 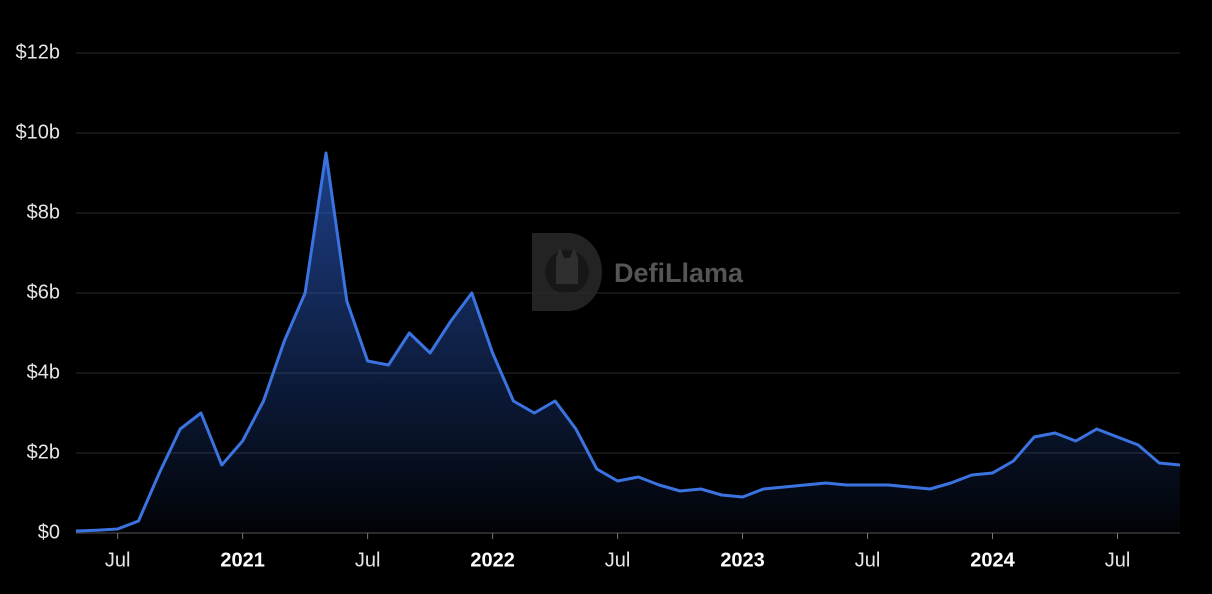 What do you see at coordinates (38, 132) in the screenshot?
I see `y-tick-label: $10b` at bounding box center [38, 132].